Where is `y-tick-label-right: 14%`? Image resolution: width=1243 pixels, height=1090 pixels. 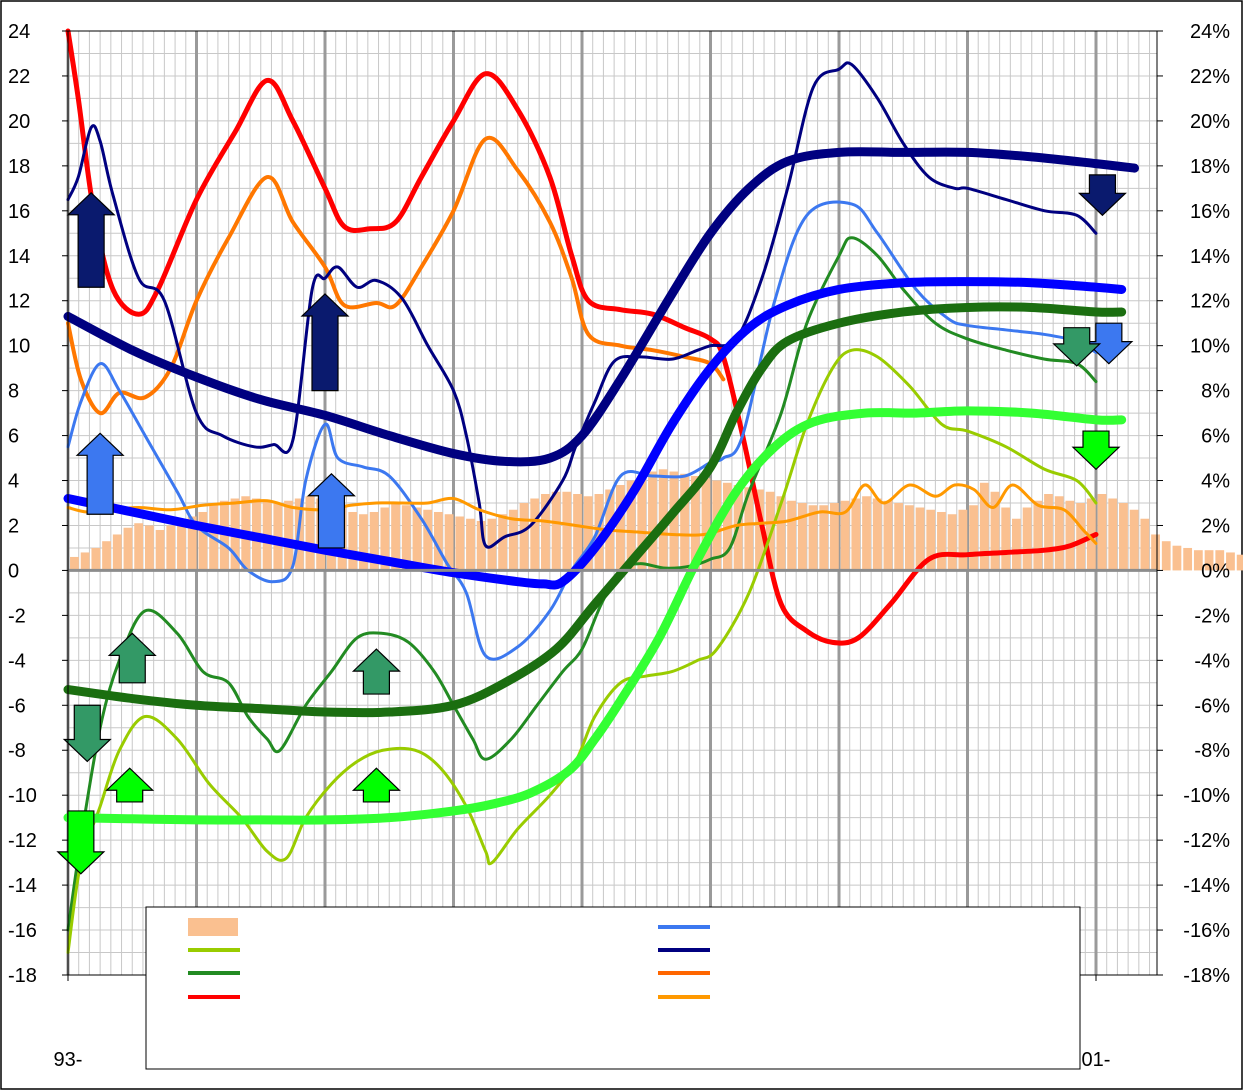 y-tick-label-right: 14% is located at coordinates (1210, 257).